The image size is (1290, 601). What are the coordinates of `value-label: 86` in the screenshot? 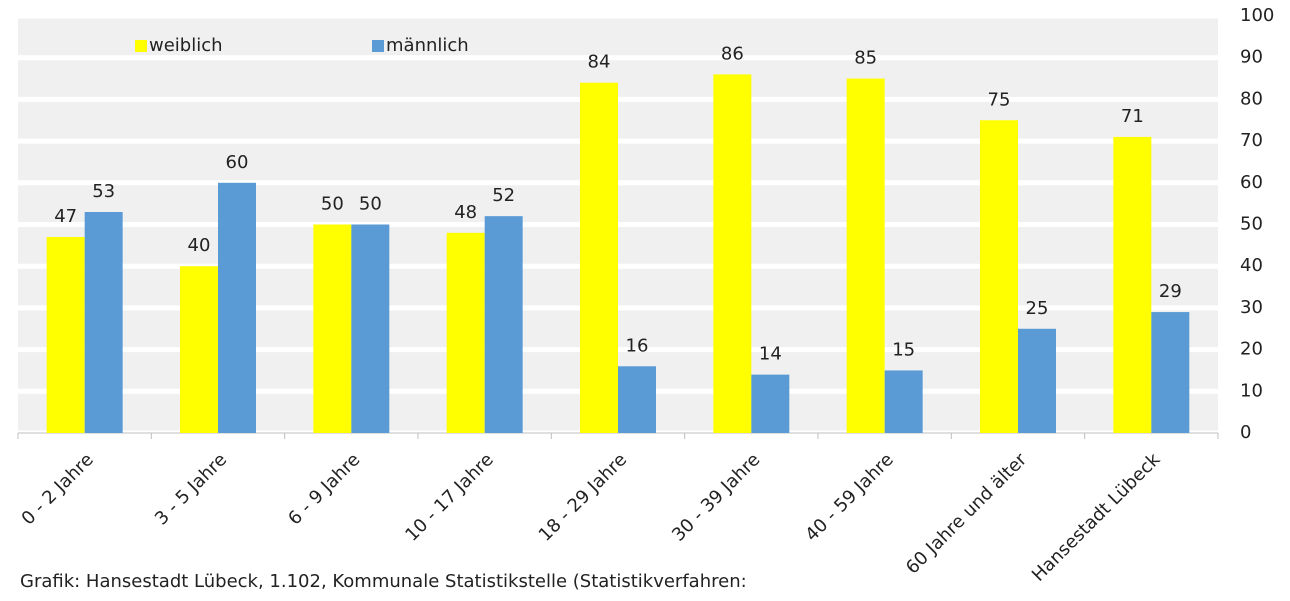 It's located at (732, 53).